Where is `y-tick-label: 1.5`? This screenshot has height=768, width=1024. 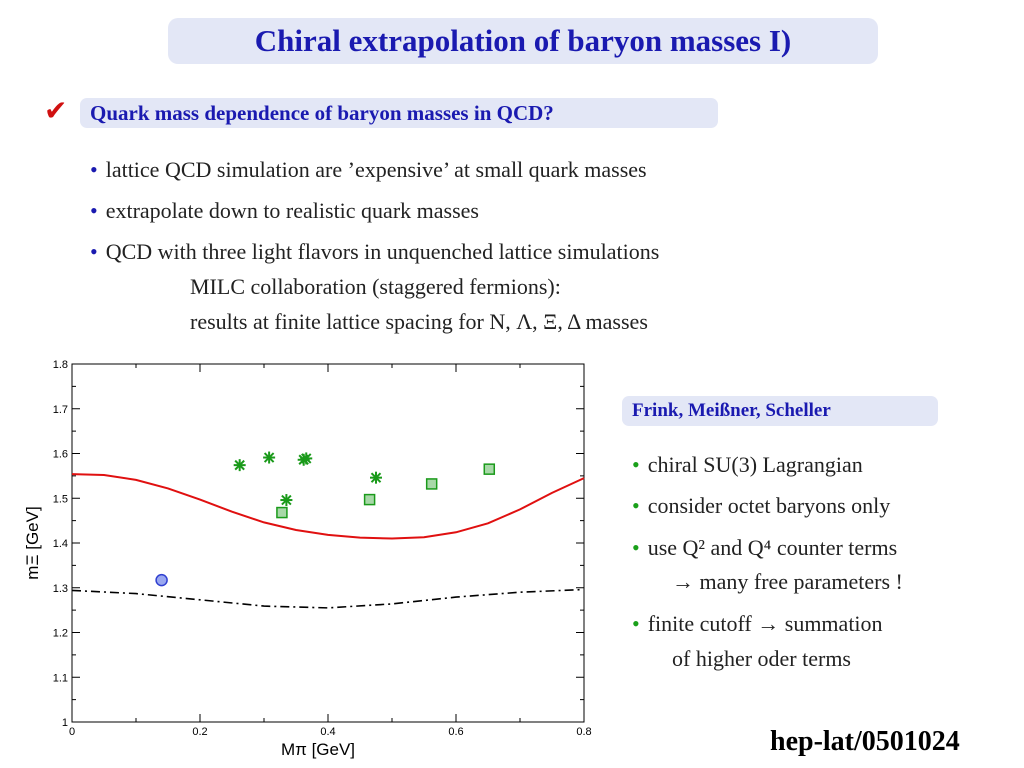
y-tick-label: 1.5 is located at coordinates (60, 499).